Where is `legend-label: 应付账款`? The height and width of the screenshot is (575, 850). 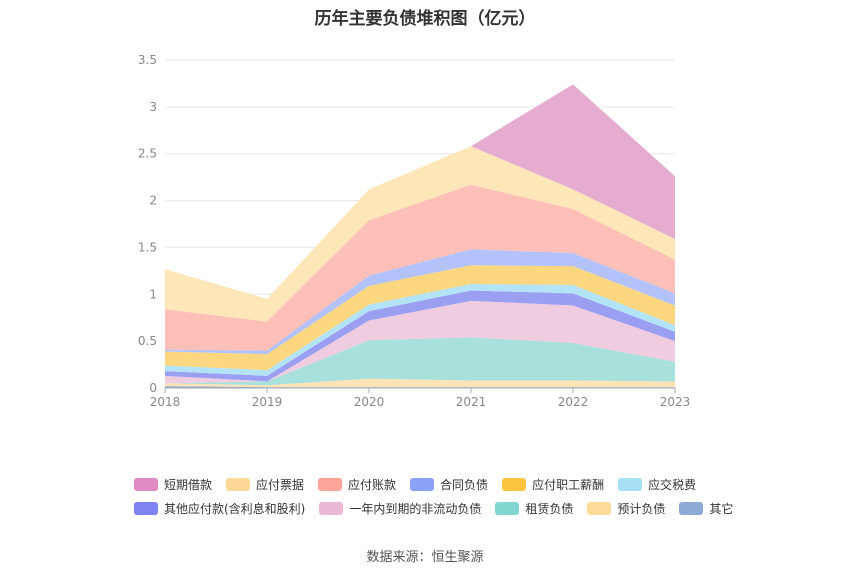
legend-label: 应付账款 is located at coordinates (372, 484).